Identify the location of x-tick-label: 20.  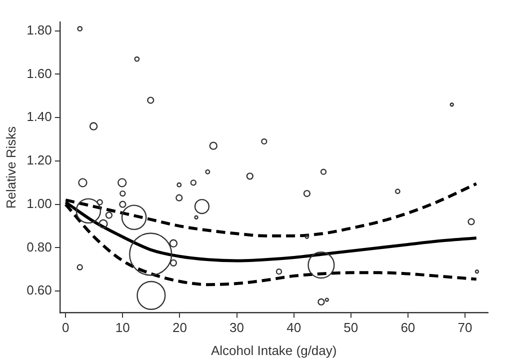
(179, 328).